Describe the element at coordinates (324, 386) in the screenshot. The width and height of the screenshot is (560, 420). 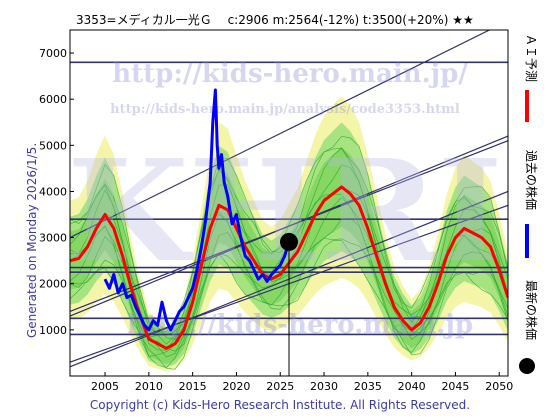
I see `x-tick-label: 2030` at that location.